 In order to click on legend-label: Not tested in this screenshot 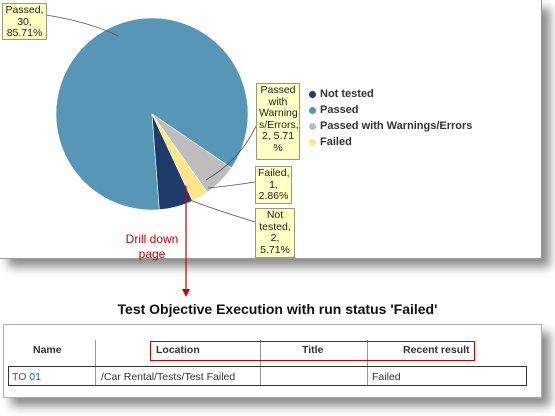, I will do `click(347, 94)`.